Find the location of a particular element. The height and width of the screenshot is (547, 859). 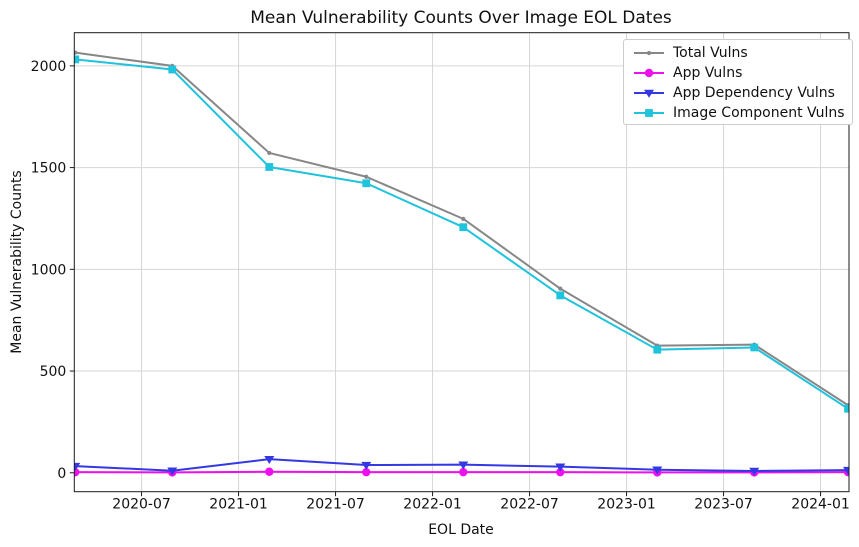

legend-label: App Vulns is located at coordinates (708, 73).